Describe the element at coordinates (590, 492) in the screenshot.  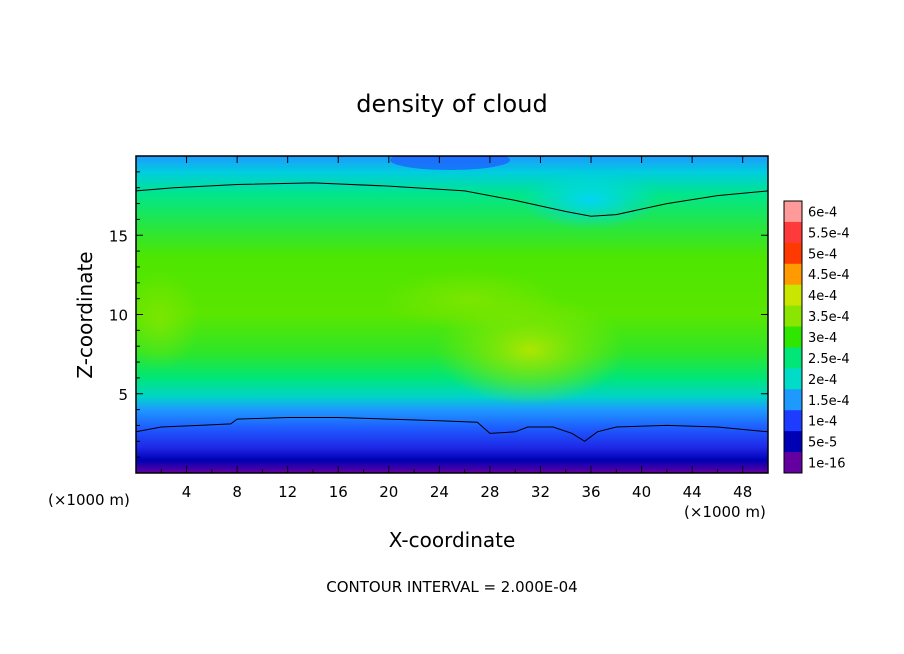
I see `x-tick-label: 36` at that location.